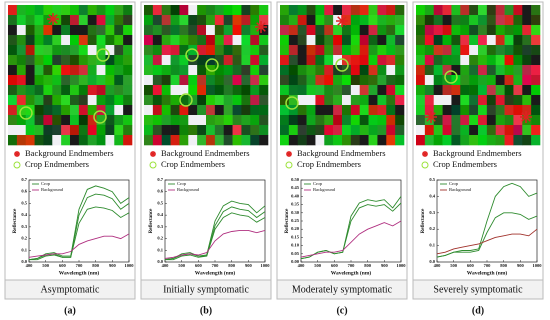 This screenshot has width=550, height=320. I want to click on x-axis-label: Wavelength (nm), so click(215, 272).